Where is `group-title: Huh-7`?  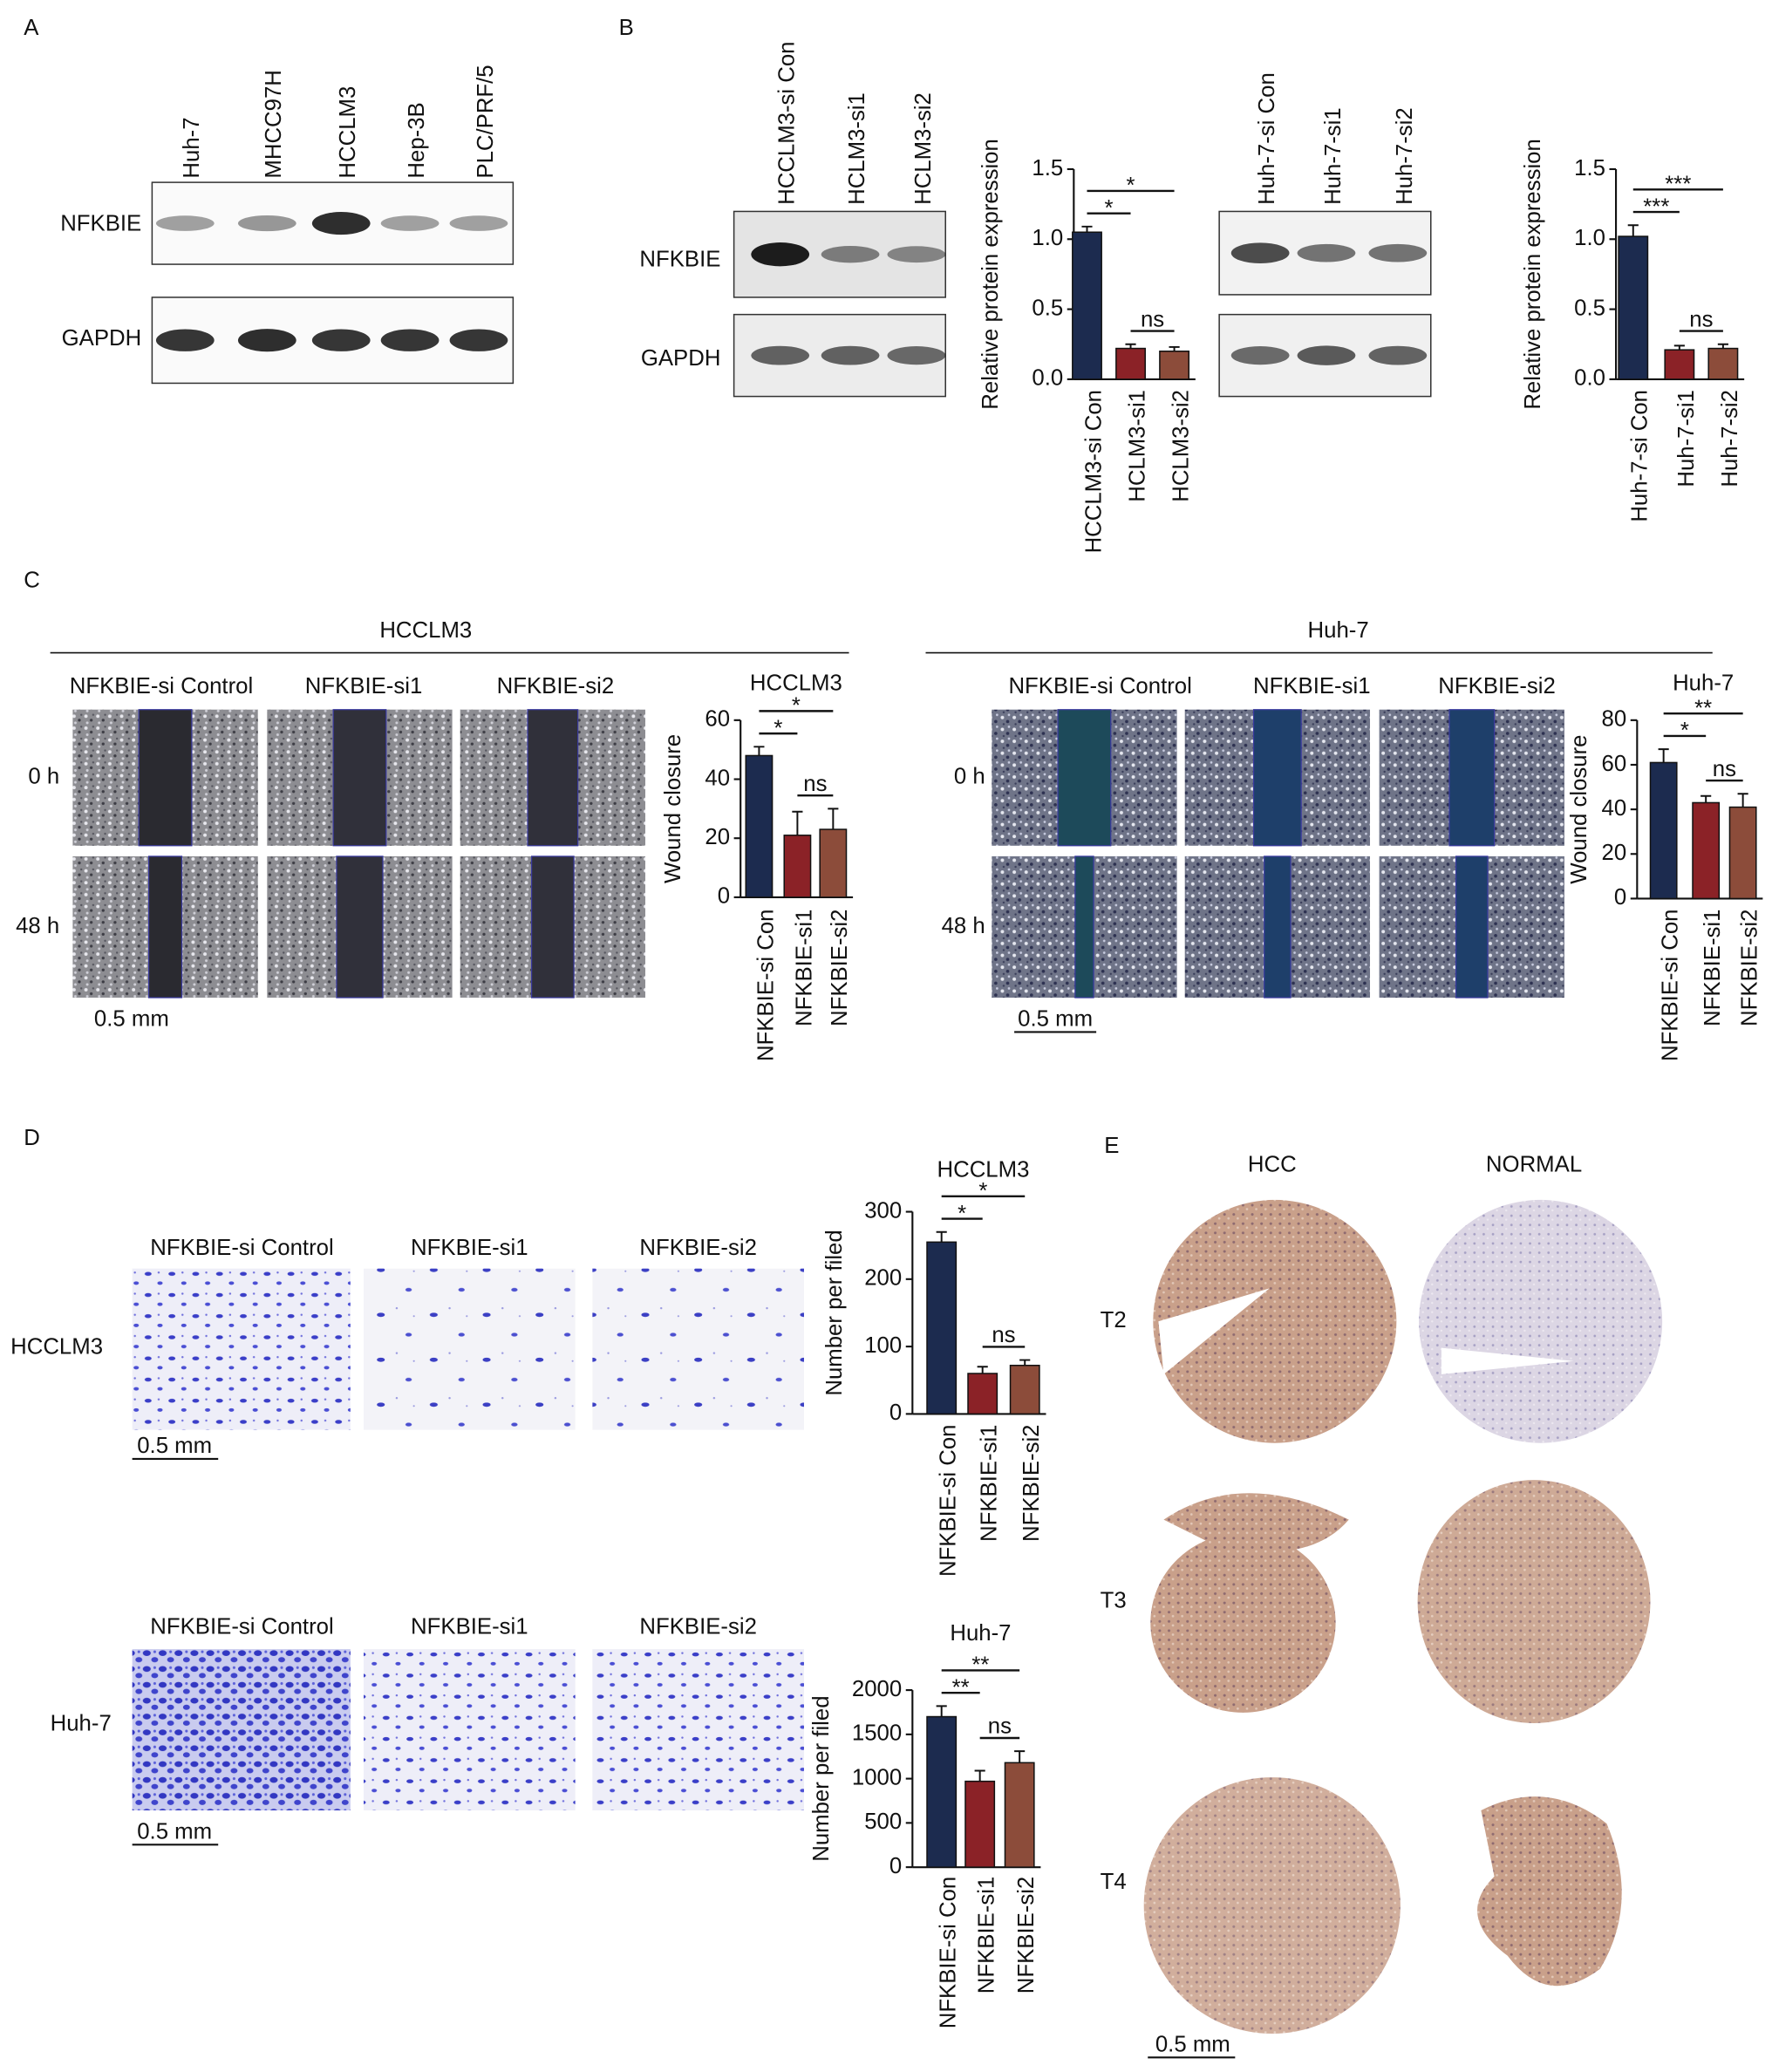 group-title: Huh-7 is located at coordinates (1339, 630).